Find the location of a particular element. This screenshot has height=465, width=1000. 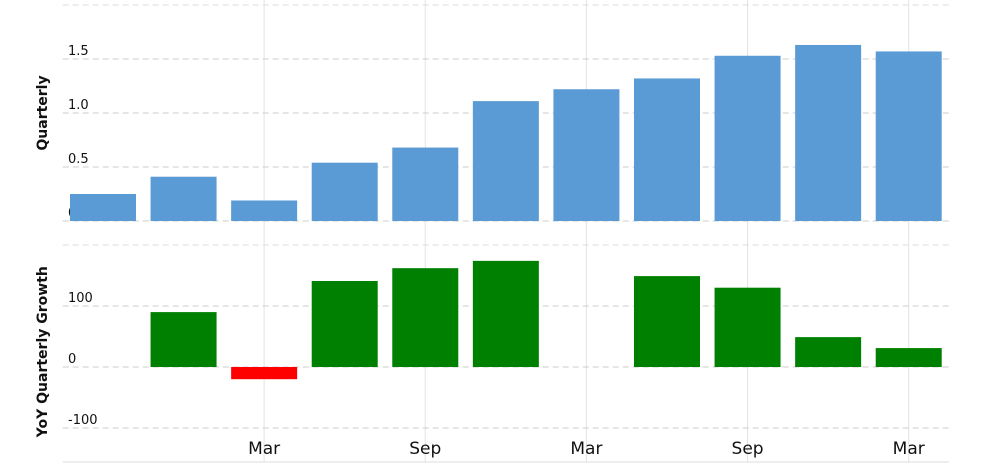

y-tick-label: 0 is located at coordinates (72, 359).